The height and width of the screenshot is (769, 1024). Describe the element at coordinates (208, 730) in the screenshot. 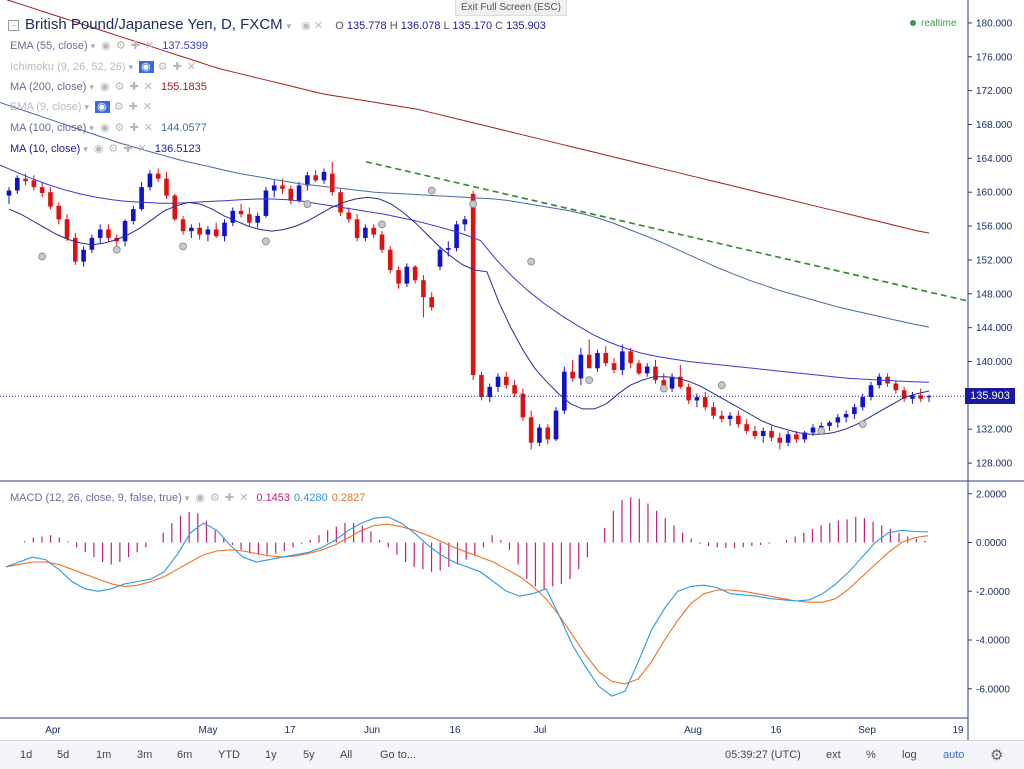

I see `time-tick-label: May` at that location.